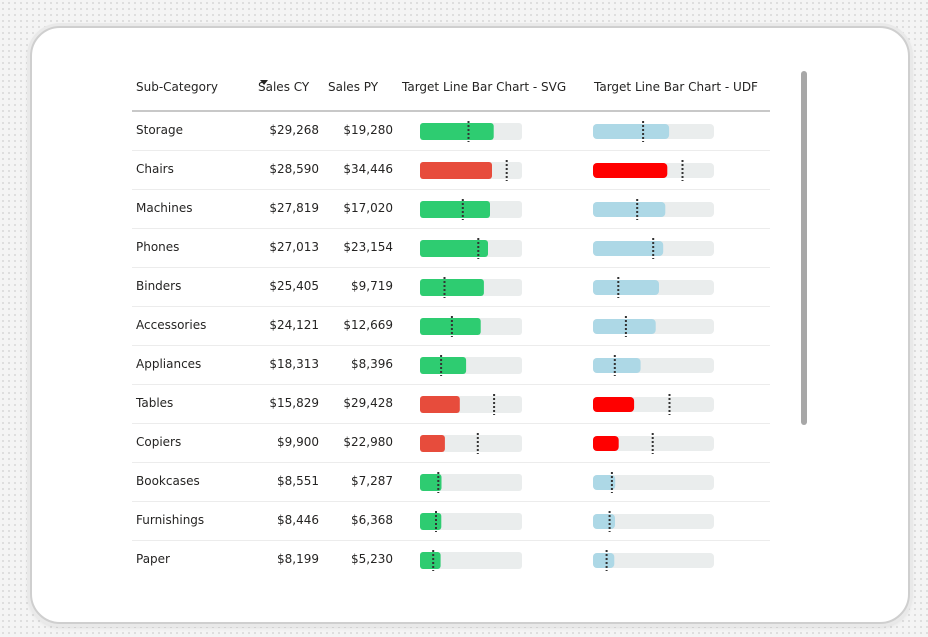 Image resolution: width=928 pixels, height=637 pixels. What do you see at coordinates (155, 403) in the screenshot?
I see `sub-category-cell: Tables` at bounding box center [155, 403].